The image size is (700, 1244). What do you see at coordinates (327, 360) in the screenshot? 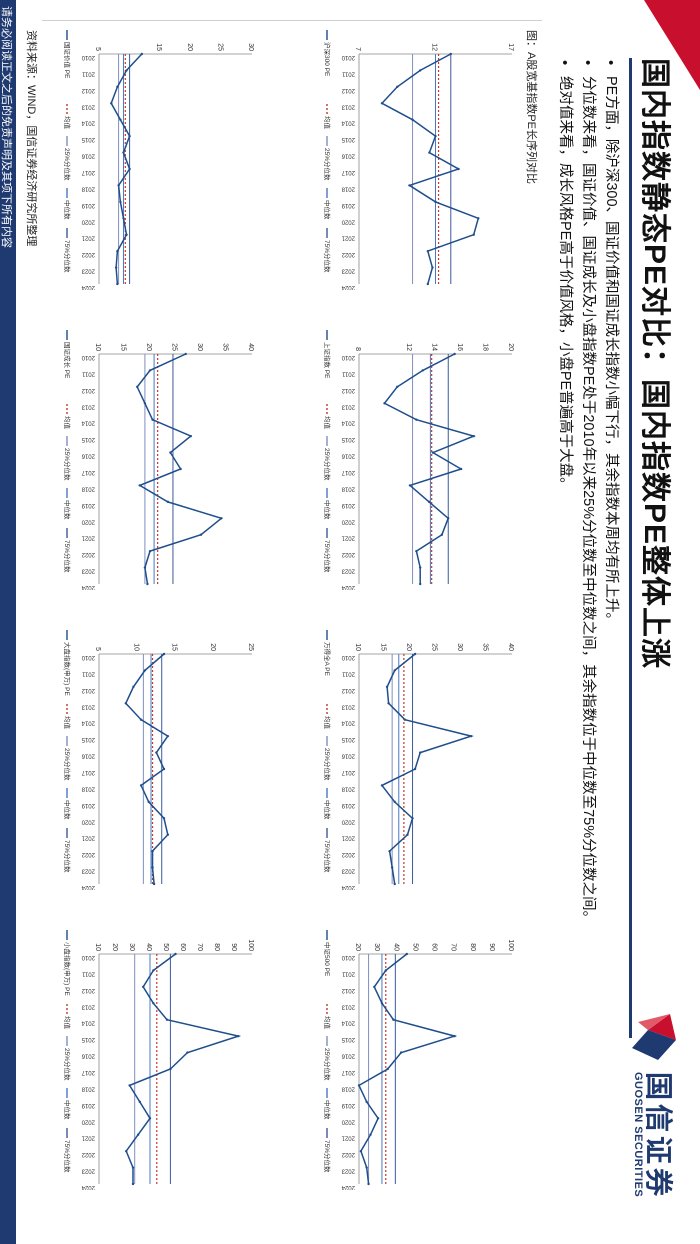
I see `legend-label: 上证指数 PE` at bounding box center [327, 360].